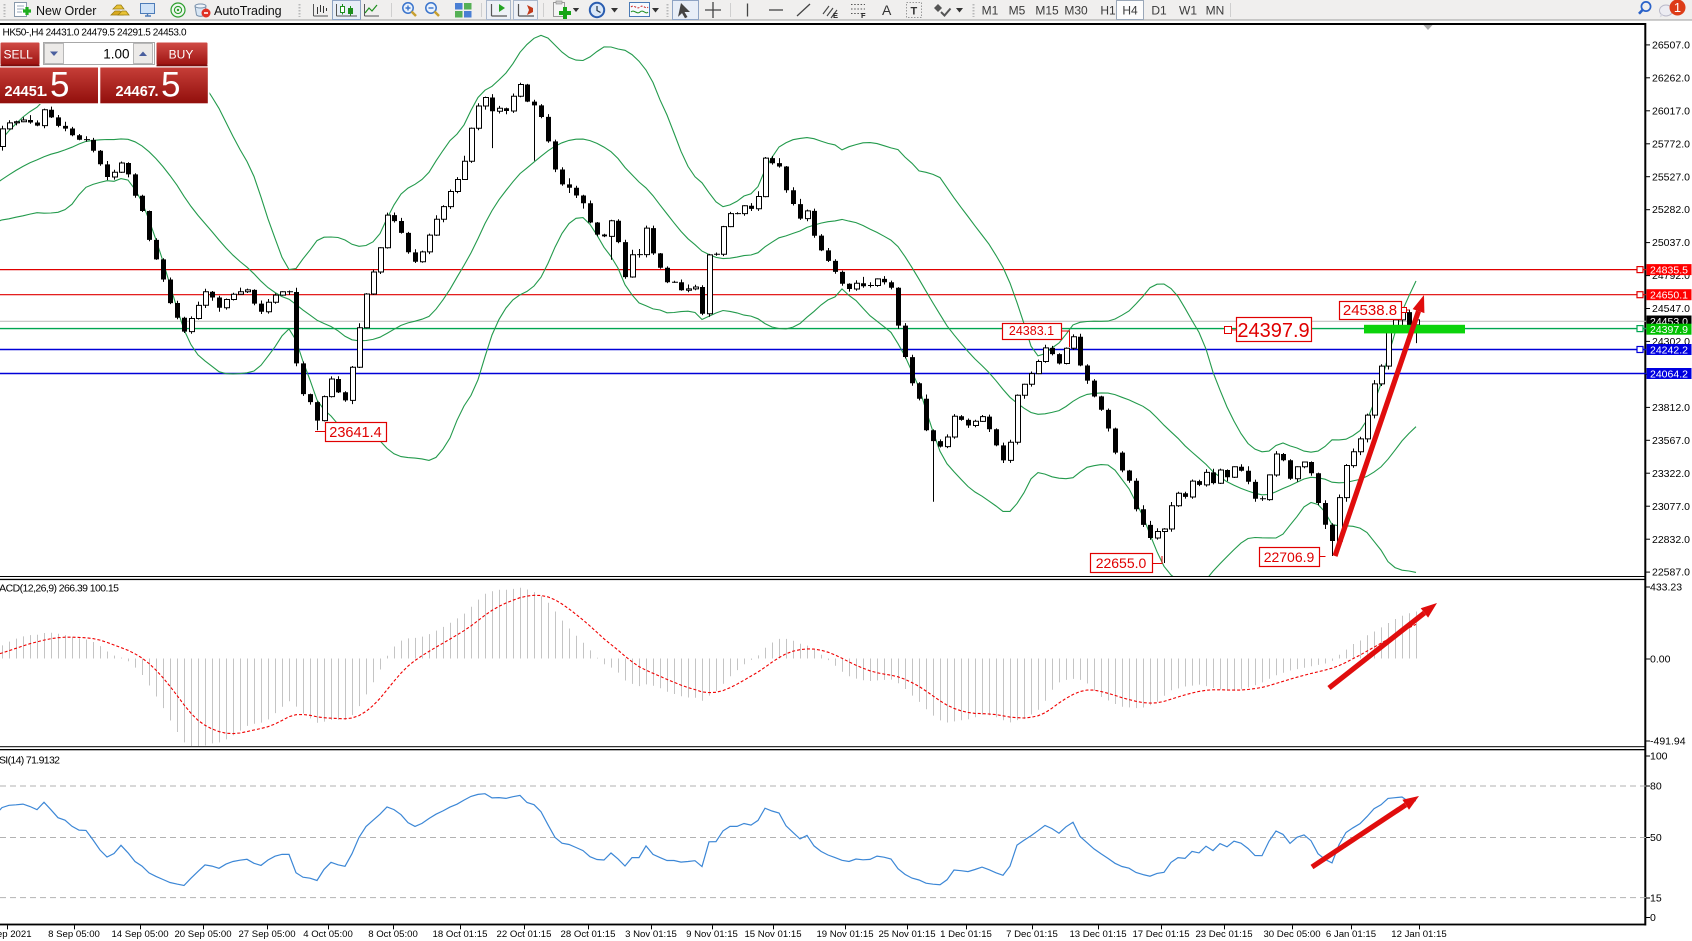 The image size is (1692, 941). I want to click on svg-text: 26262.0, so click(1671, 78).